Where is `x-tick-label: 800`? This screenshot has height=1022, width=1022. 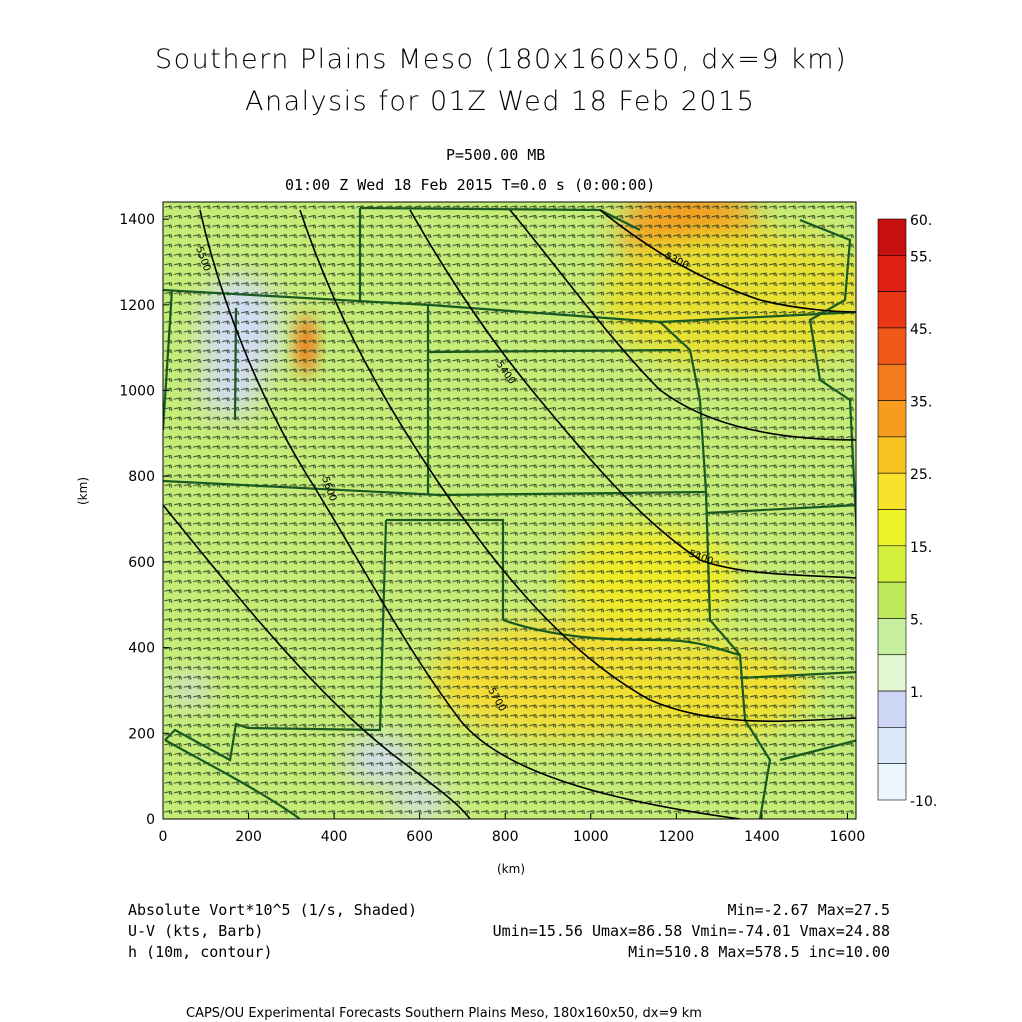
x-tick-label: 800 is located at coordinates (505, 837).